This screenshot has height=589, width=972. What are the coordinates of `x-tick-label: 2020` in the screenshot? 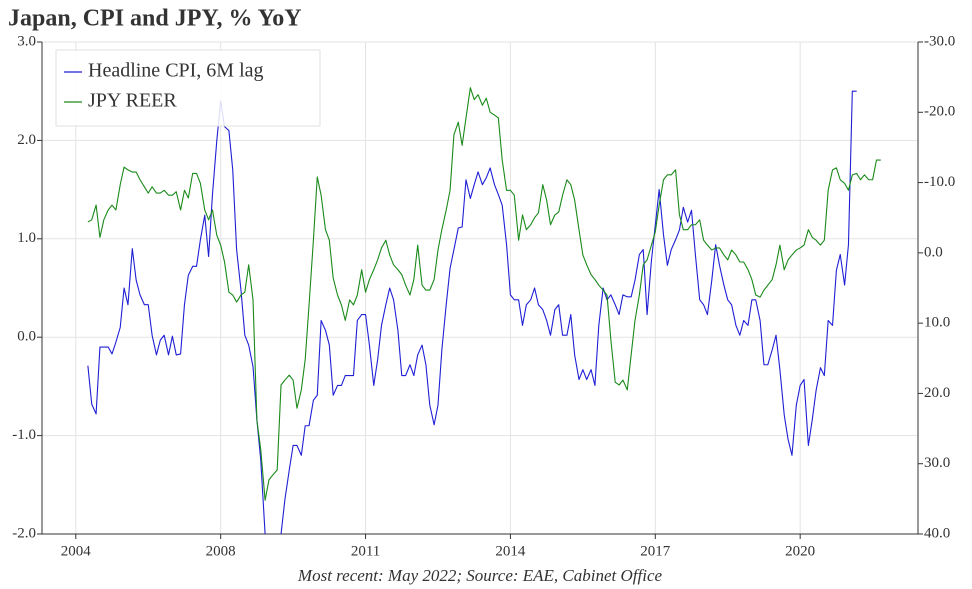 It's located at (800, 551).